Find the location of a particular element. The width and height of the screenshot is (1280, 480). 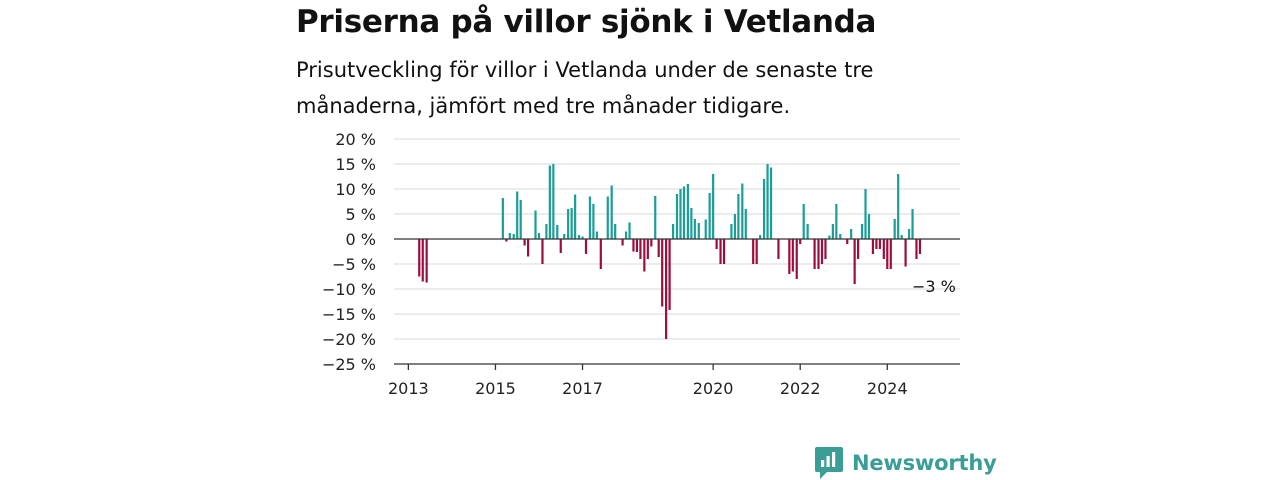

x-tick-label: 2017 is located at coordinates (582, 388).